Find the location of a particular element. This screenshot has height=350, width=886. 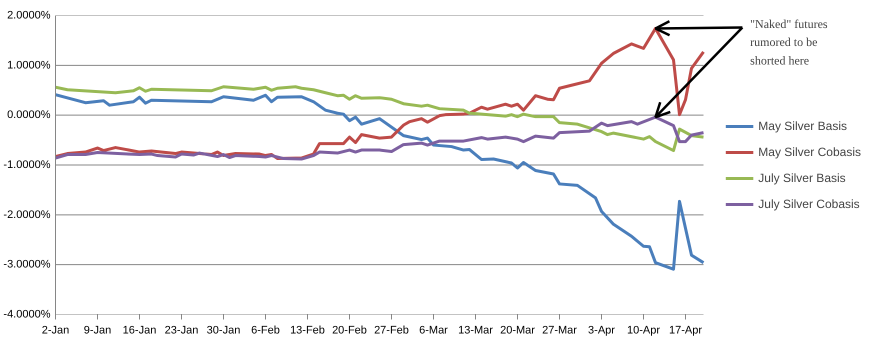

x-tick-label: 10-Apr is located at coordinates (643, 330).